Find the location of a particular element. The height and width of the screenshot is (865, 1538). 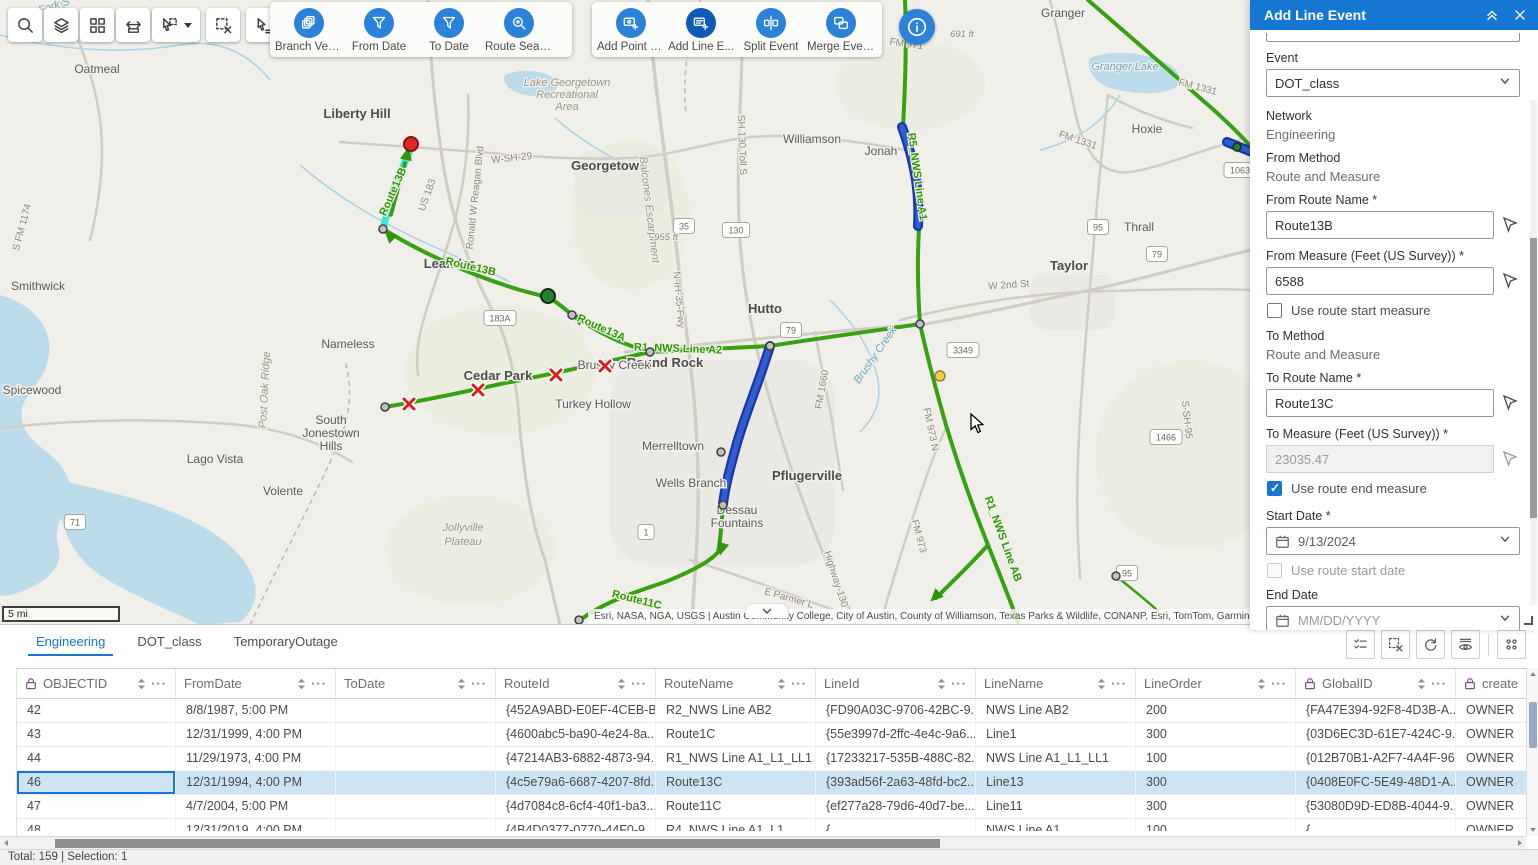

use-route-end-measure-checkbox is located at coordinates (1274, 488).